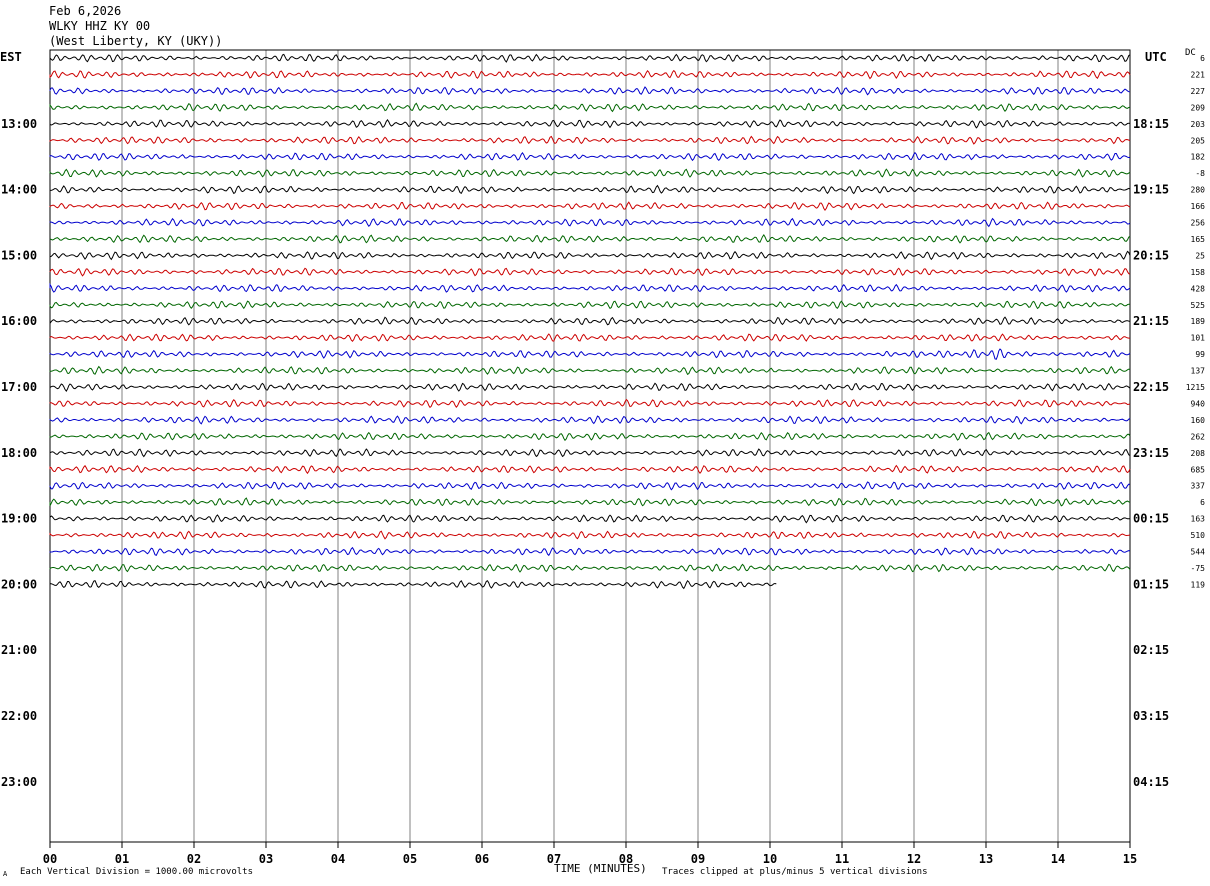  What do you see at coordinates (122, 859) in the screenshot?
I see `x-tick-label-1: 01` at bounding box center [122, 859].